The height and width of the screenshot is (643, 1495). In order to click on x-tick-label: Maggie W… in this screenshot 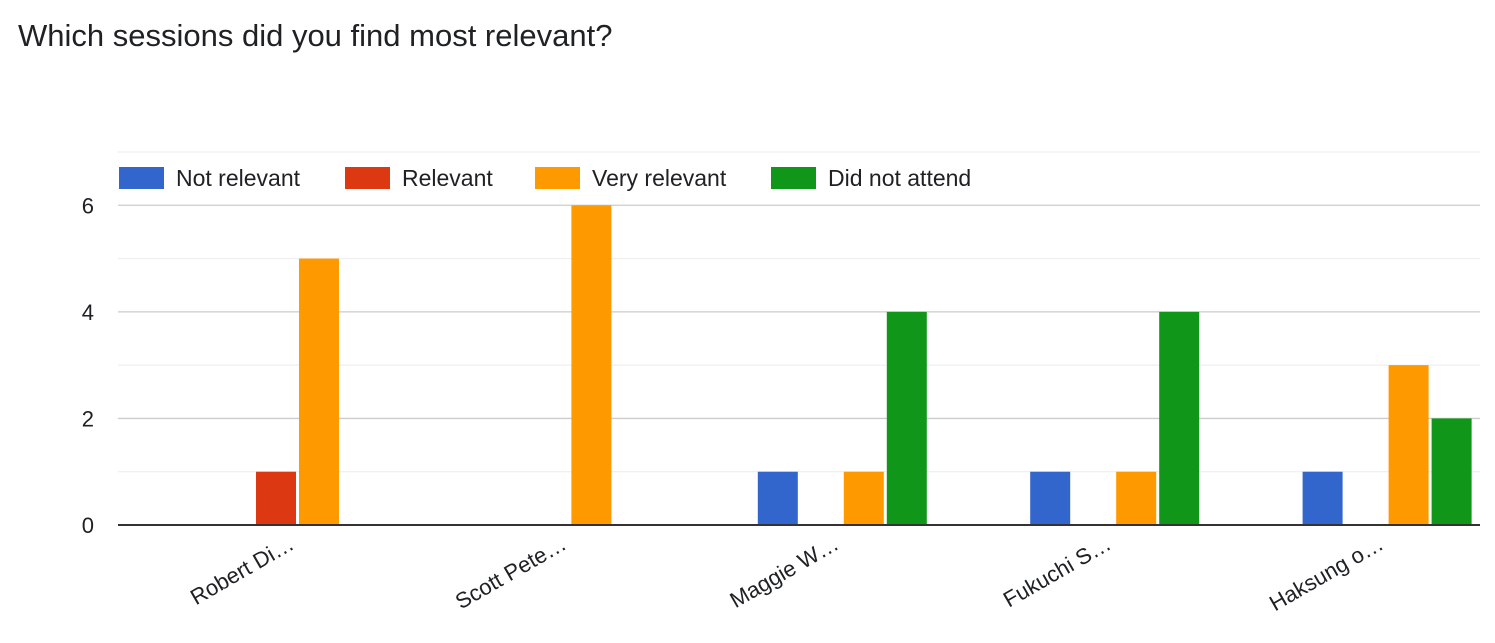, I will do `click(783, 572)`.